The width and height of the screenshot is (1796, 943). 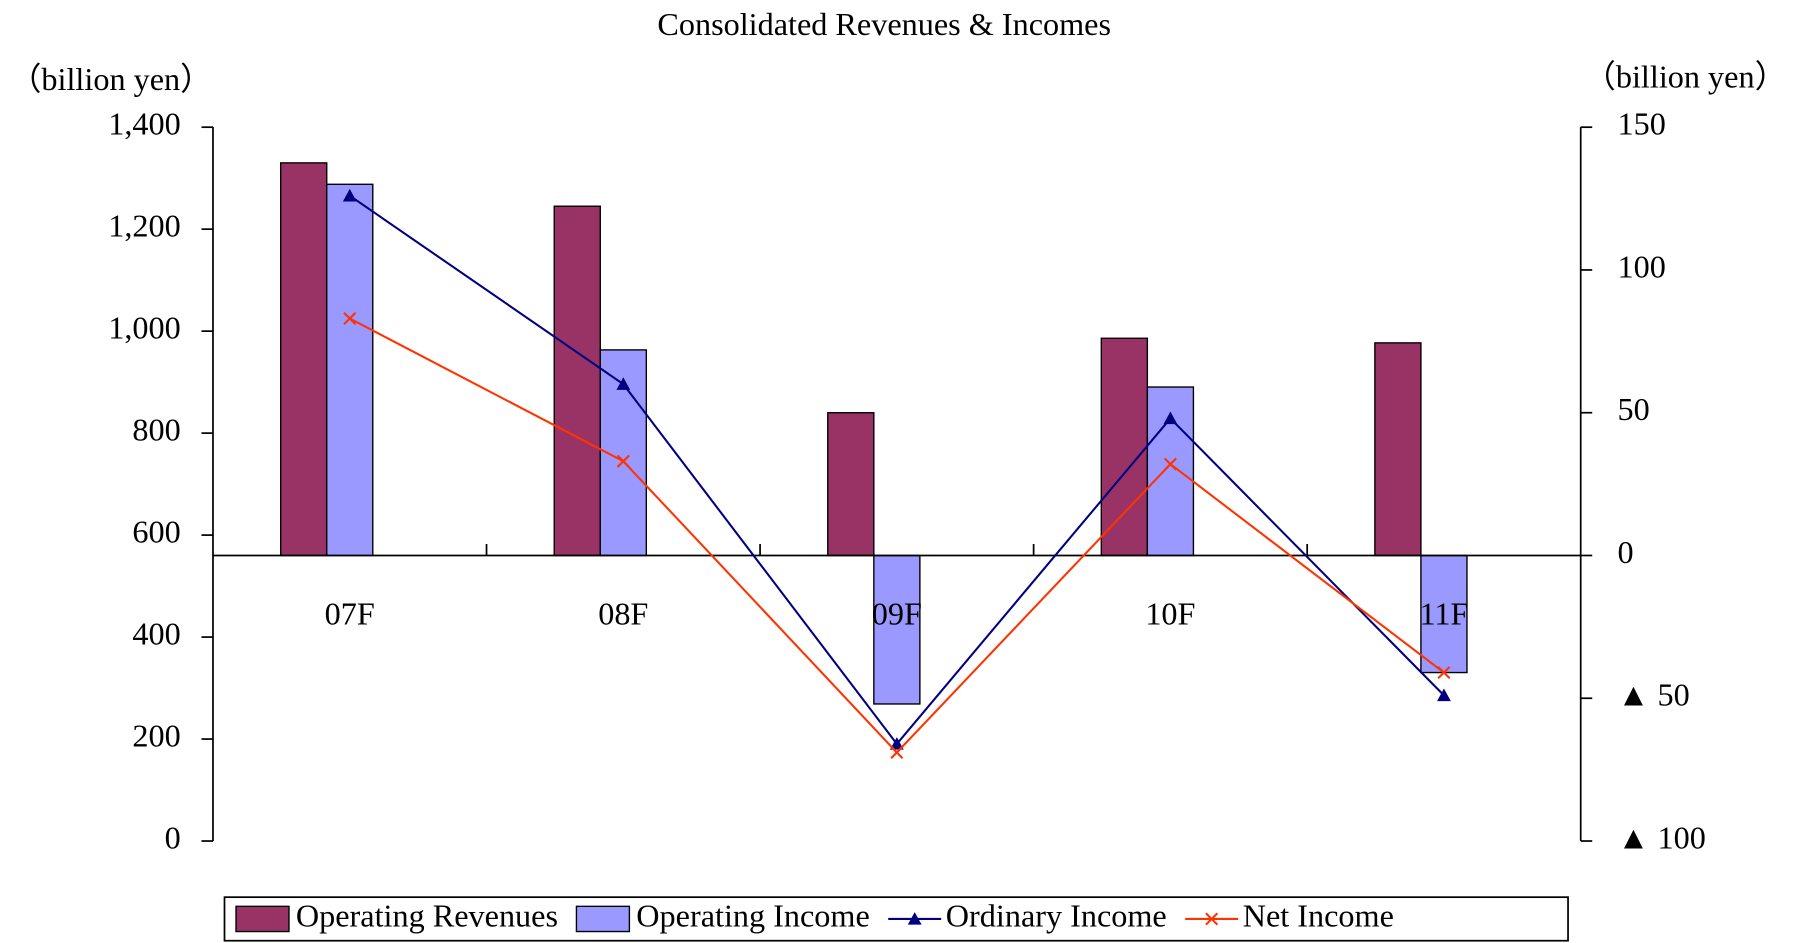 What do you see at coordinates (1170, 614) in the screenshot?
I see `x-tick-label: 10F` at bounding box center [1170, 614].